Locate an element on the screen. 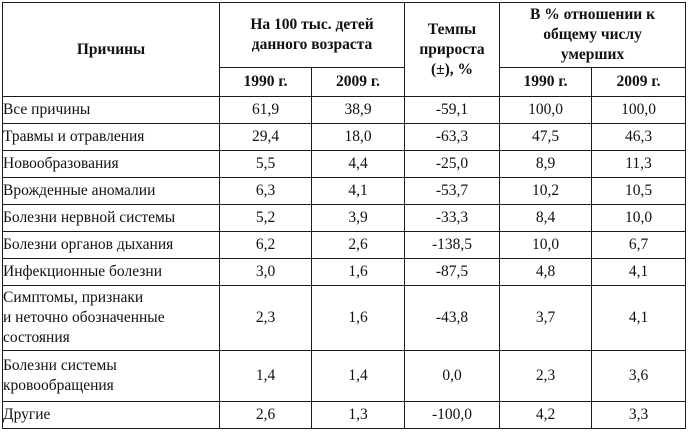  growth-cell: -33,3 is located at coordinates (452, 218).